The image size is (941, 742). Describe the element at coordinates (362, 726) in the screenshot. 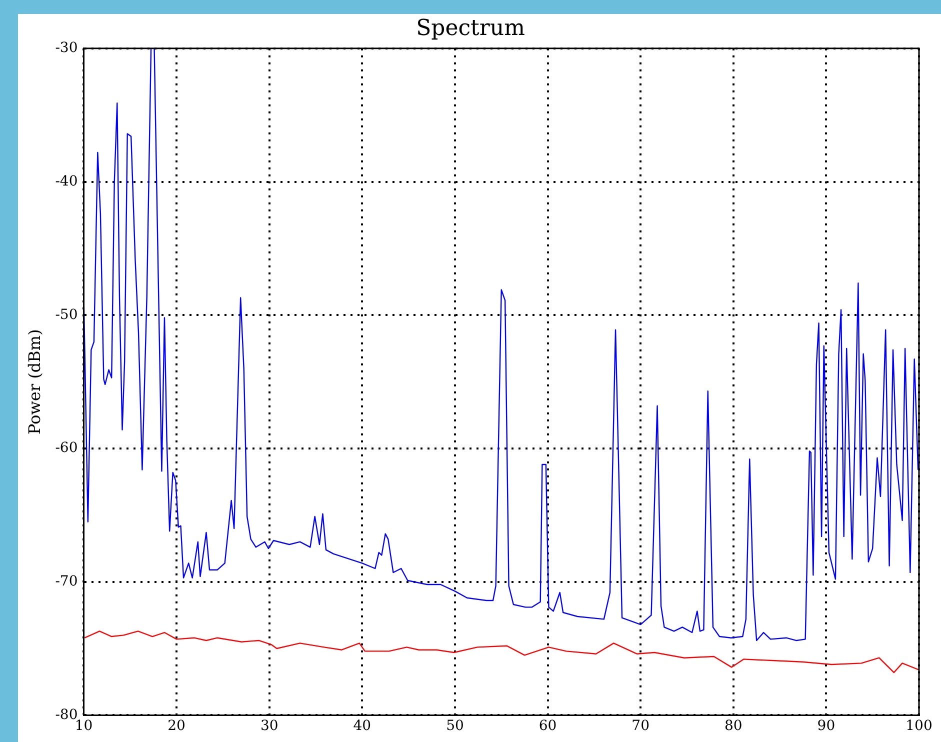

I see `x-tick-label: 40` at that location.